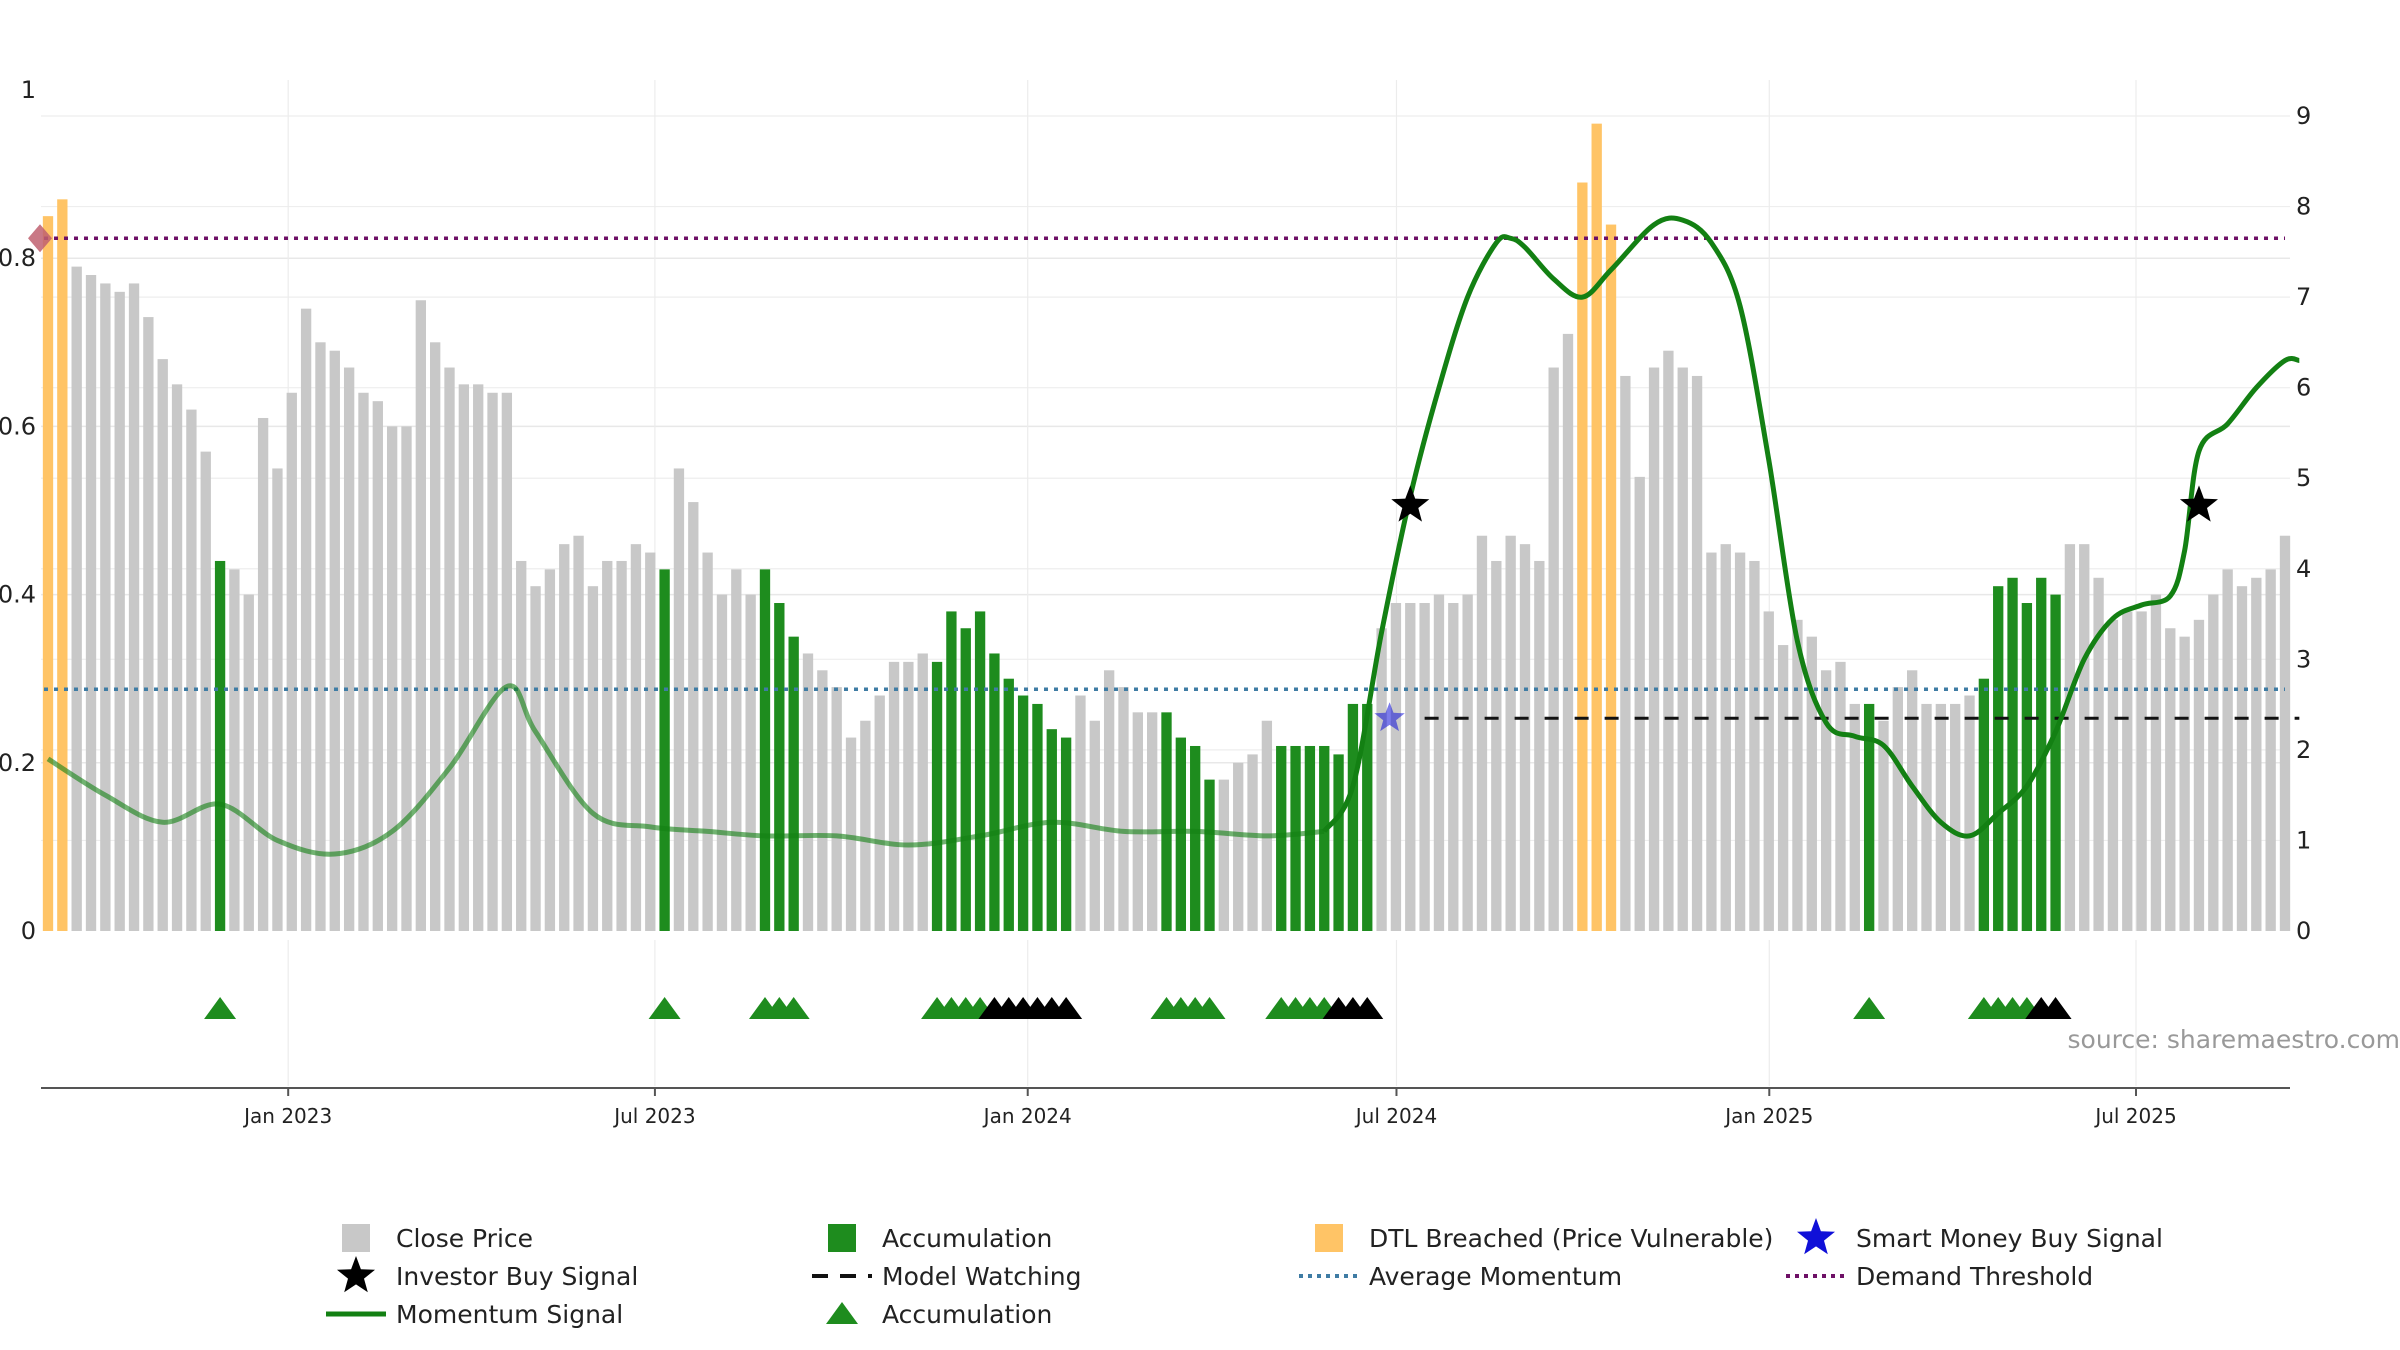  I want to click on left-tick-label: 0, so click(28, 931).